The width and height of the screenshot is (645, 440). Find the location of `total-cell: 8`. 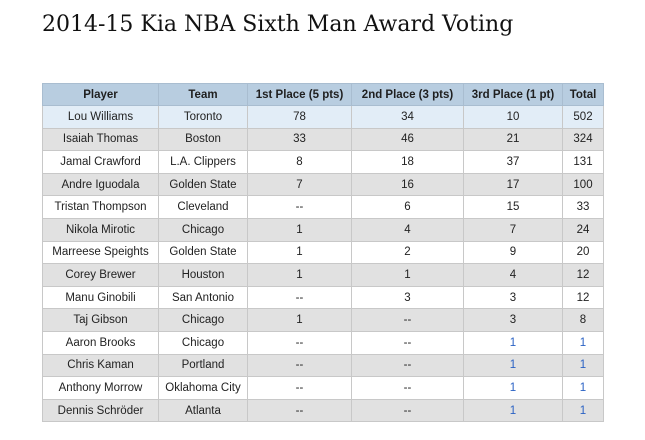

total-cell: 8 is located at coordinates (583, 320).